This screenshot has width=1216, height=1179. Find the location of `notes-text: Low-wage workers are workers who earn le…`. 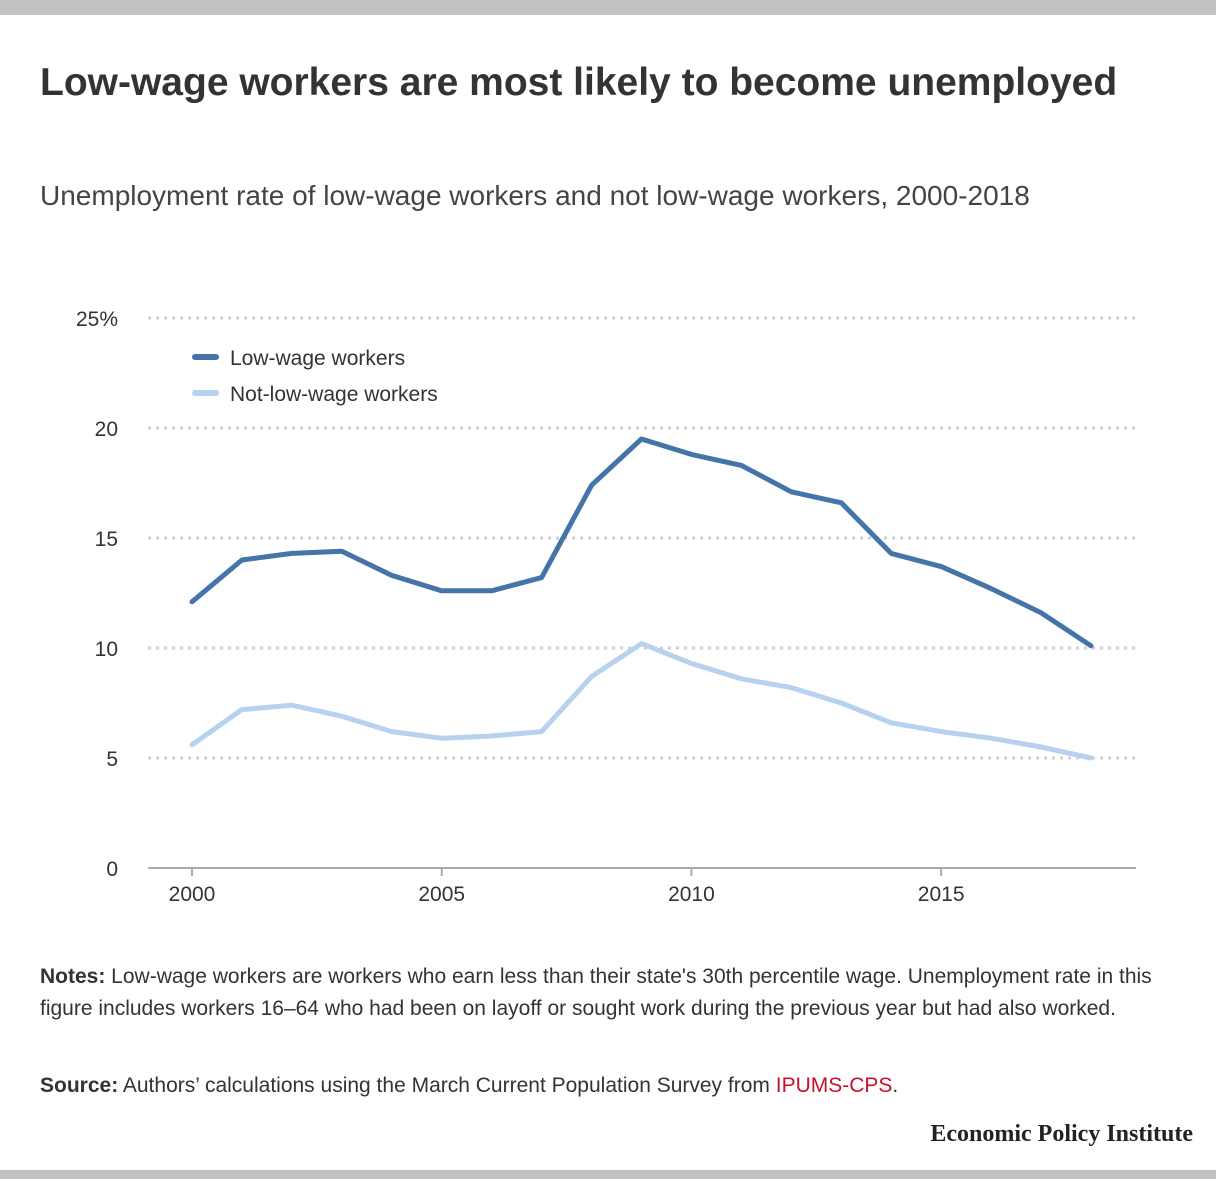

notes-text: Low-wage workers are workers who earn le… is located at coordinates (596, 992).